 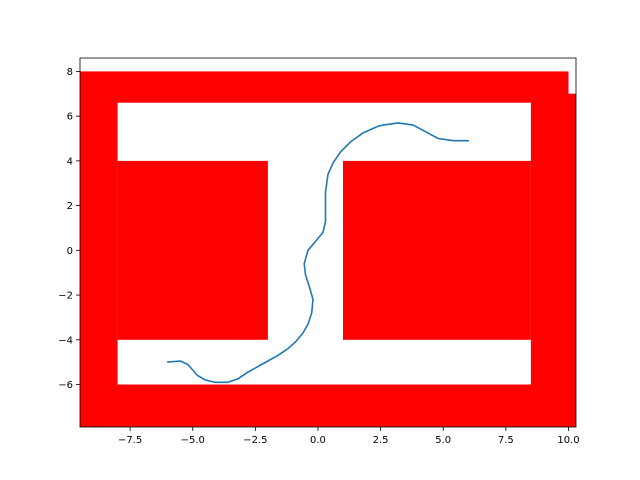 I want to click on x-tick-label: 7.5, so click(x=506, y=440).